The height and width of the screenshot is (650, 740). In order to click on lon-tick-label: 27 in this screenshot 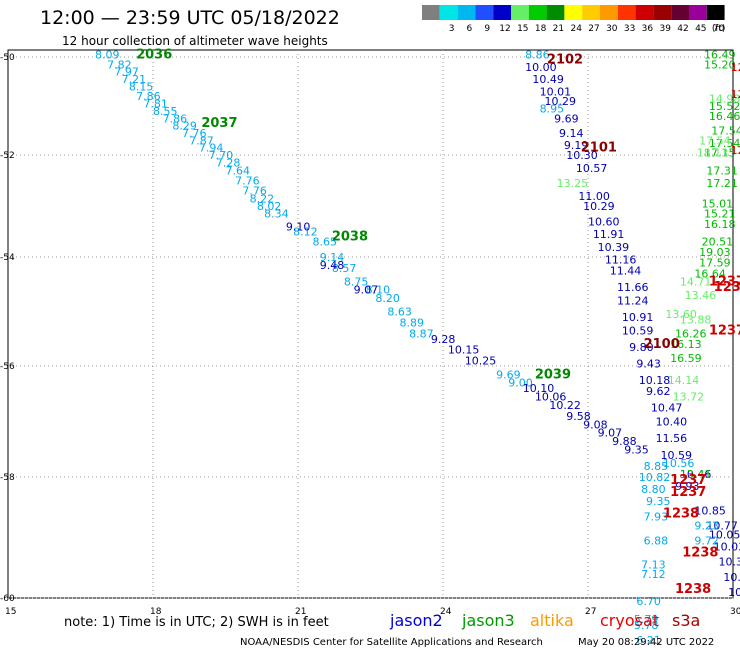, I will do `click(590, 612)`.